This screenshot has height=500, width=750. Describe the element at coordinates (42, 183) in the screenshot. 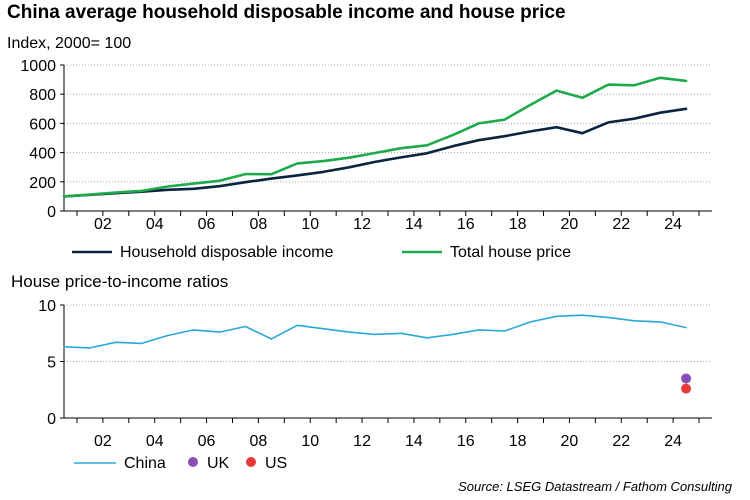

I see `y-tick-label: 200` at that location.